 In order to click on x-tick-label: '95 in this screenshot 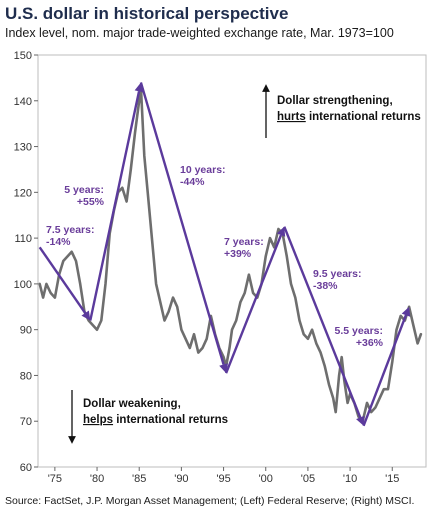, I will do `click(223, 479)`.